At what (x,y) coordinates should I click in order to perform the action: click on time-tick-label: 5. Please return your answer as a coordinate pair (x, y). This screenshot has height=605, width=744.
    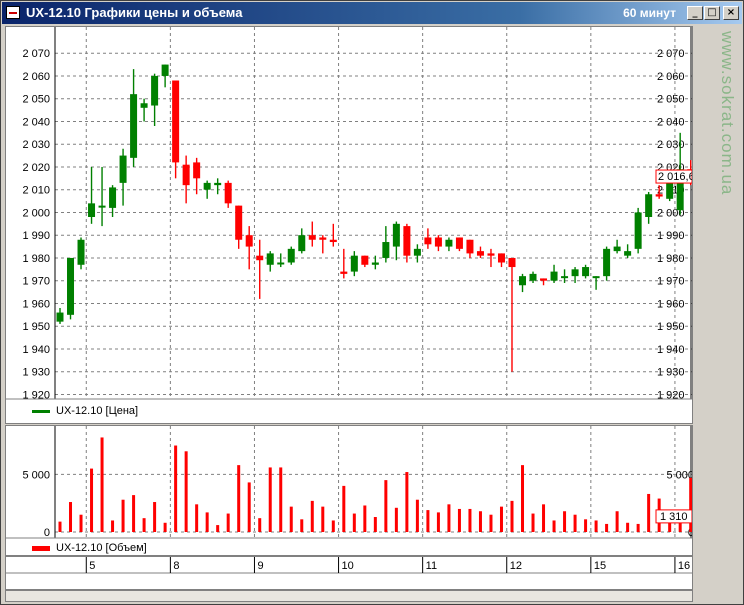
    Looking at the image, I should click on (92, 566).